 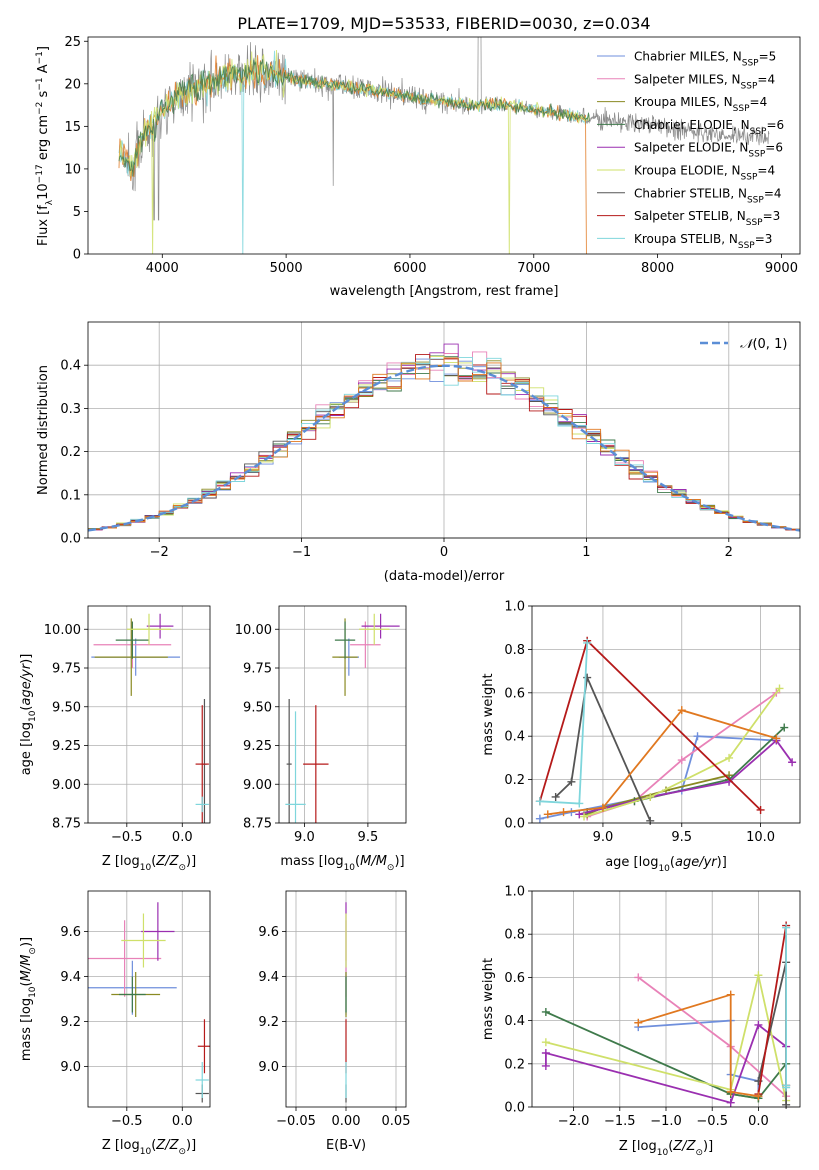 What do you see at coordinates (712, 1121) in the screenshot?
I see `x-tick-label: −0.5` at bounding box center [712, 1121].